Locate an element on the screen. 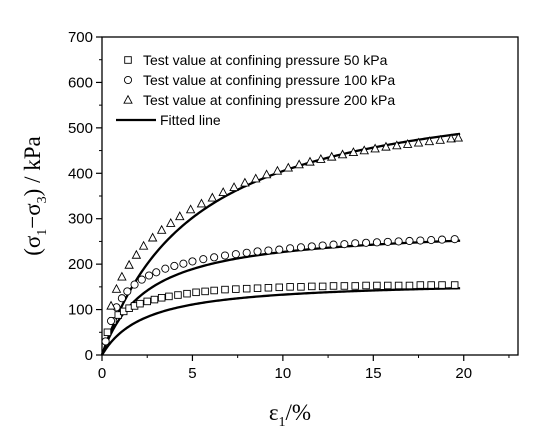 The width and height of the screenshot is (550, 442). y-tick-label: 500 is located at coordinates (80, 128).